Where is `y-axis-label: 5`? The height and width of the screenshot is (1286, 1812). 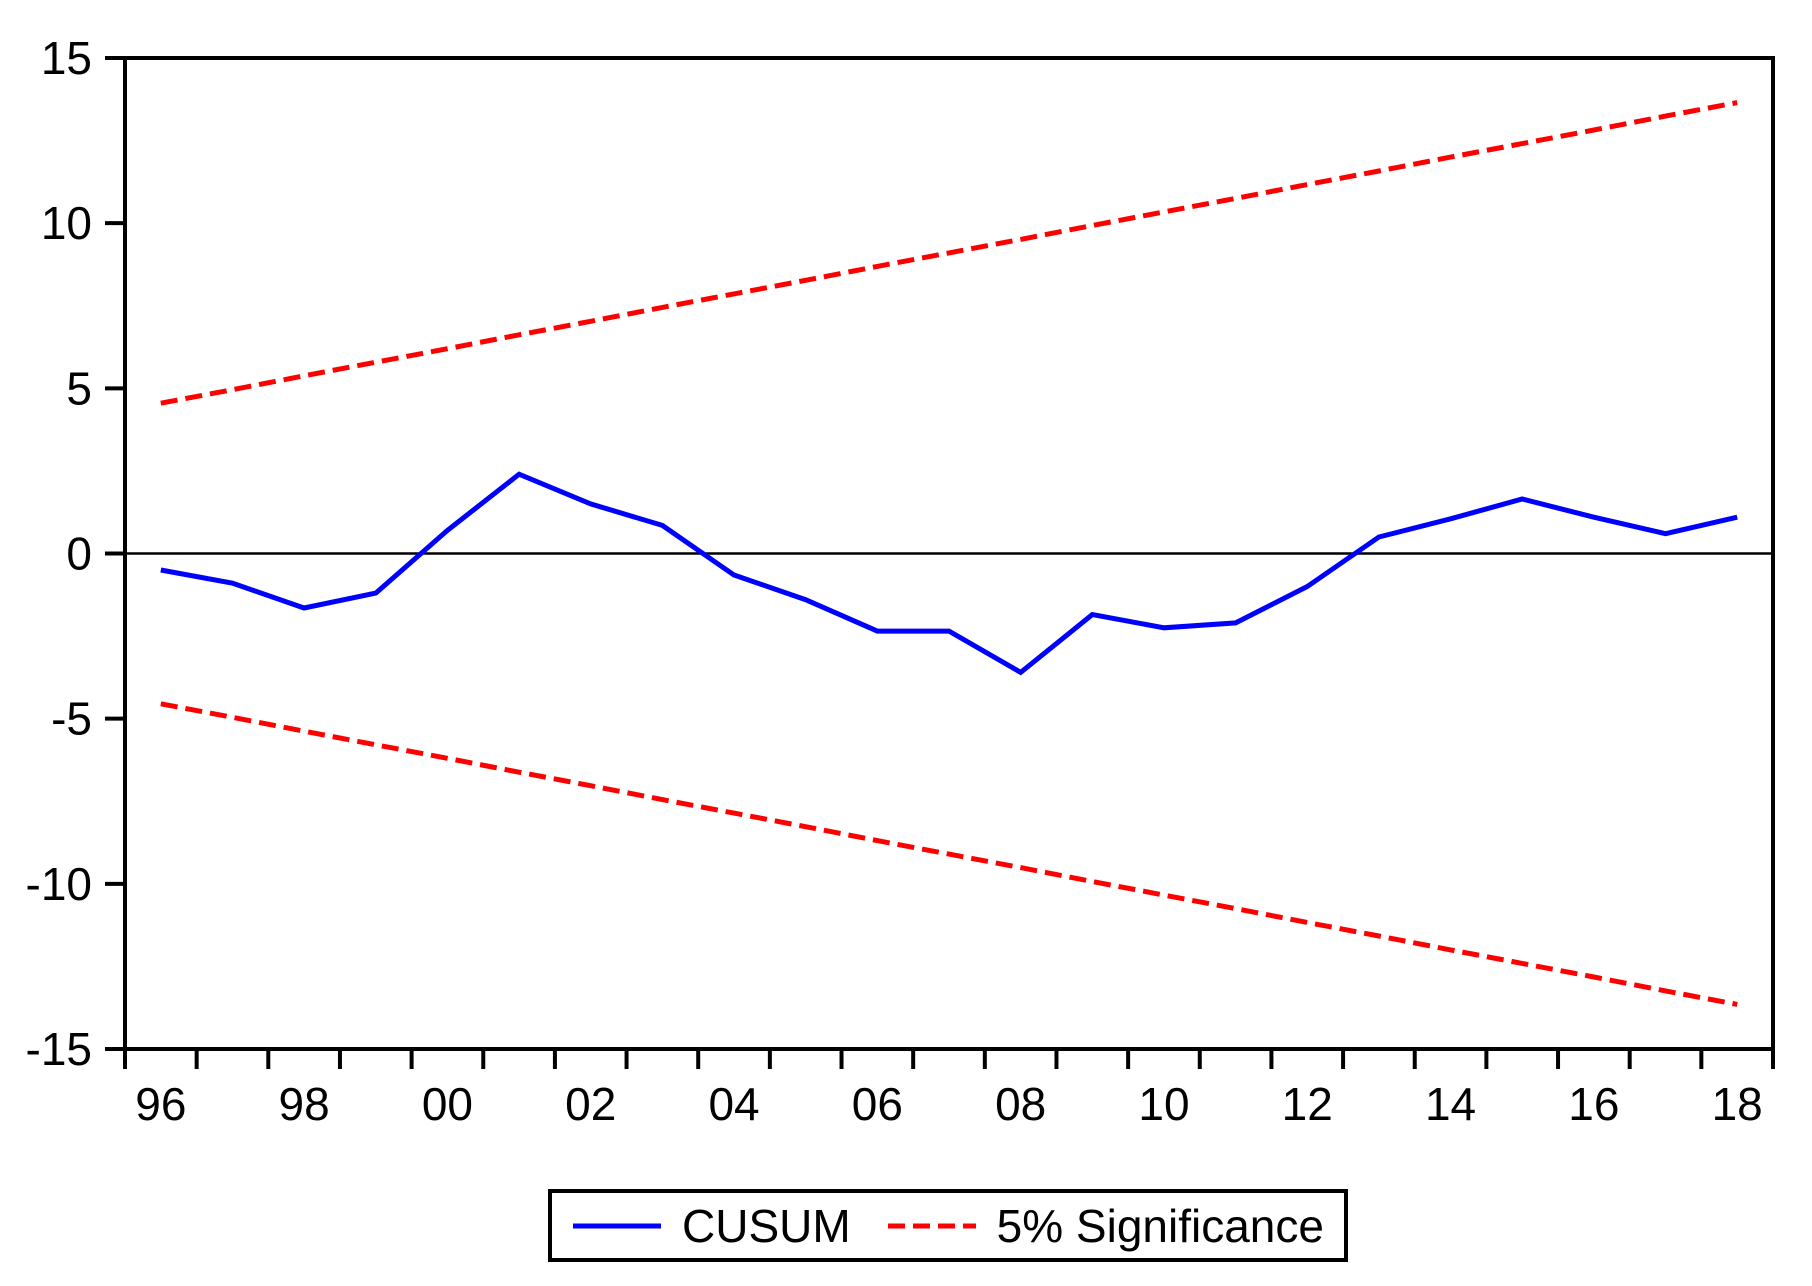 y-axis-label: 5 is located at coordinates (79, 388).